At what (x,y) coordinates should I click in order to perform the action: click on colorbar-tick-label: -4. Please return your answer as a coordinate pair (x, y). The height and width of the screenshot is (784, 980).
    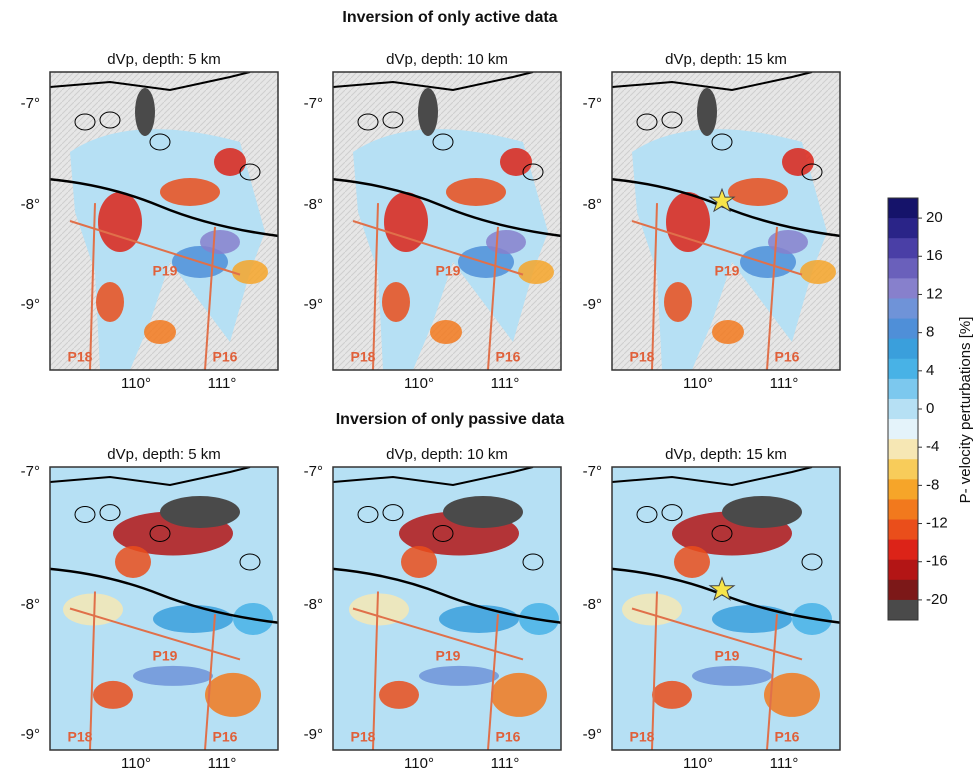
    Looking at the image, I should click on (932, 446).